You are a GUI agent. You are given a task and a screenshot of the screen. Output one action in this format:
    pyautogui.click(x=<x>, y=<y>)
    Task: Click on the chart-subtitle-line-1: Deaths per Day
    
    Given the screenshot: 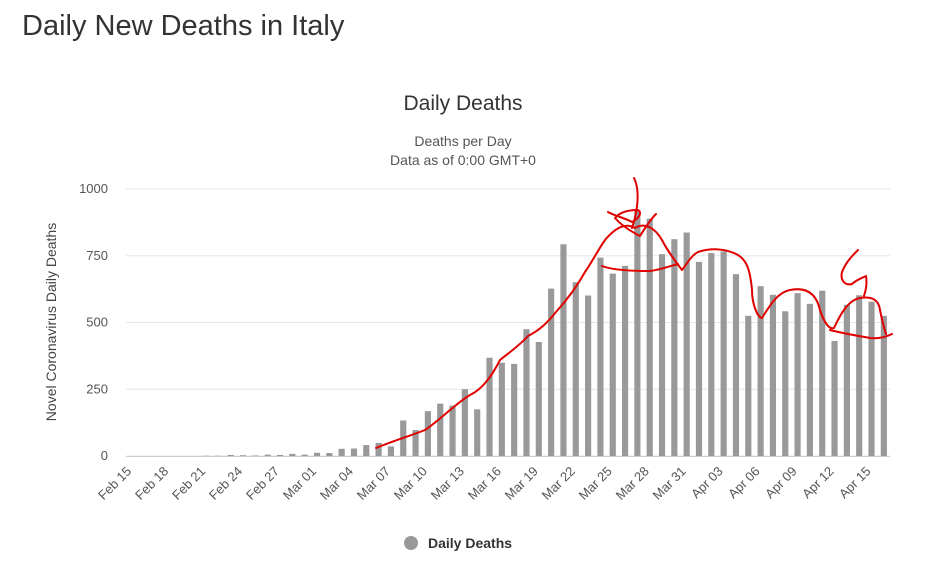 What is the action you would take?
    pyautogui.click(x=462, y=141)
    